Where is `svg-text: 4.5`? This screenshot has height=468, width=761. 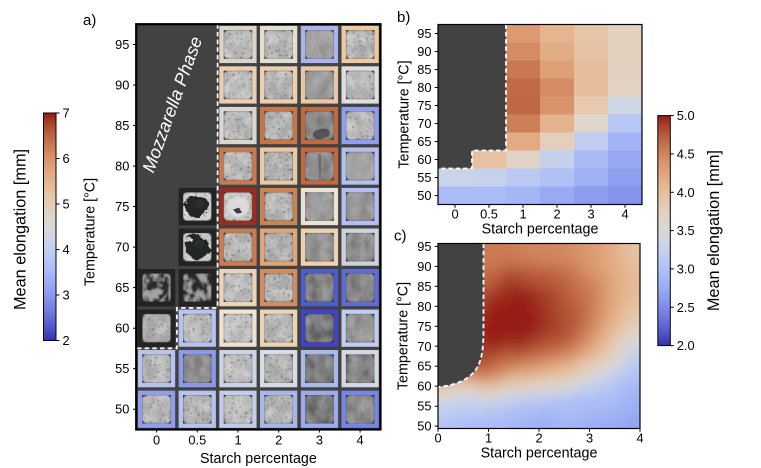
svg-text: 4.5 is located at coordinates (686, 153).